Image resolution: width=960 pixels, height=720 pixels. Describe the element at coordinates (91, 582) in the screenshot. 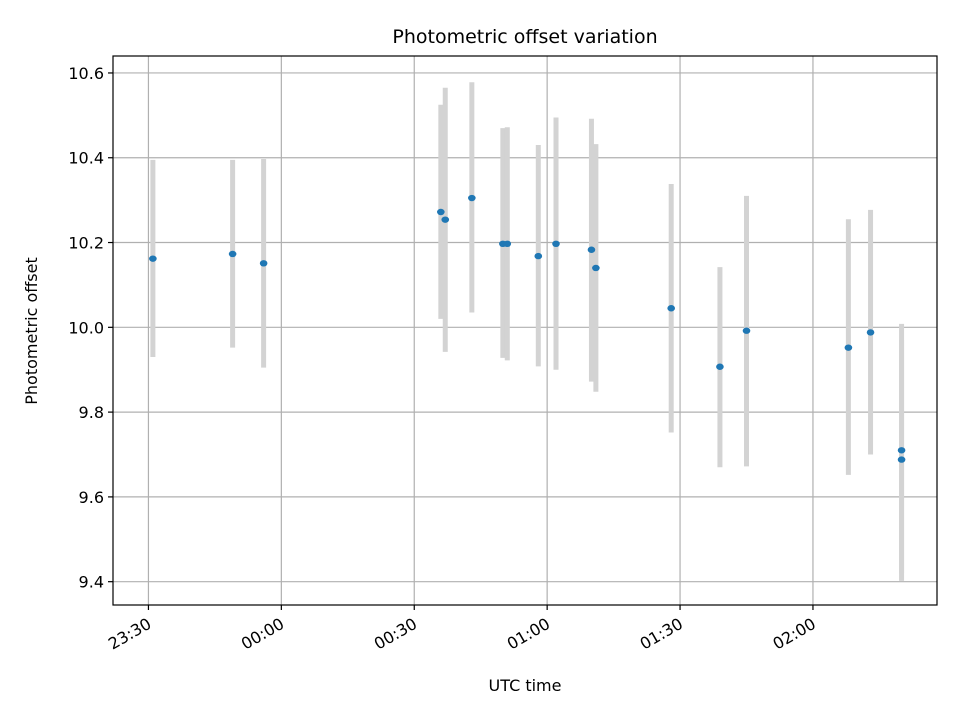

I see `y-tick-label: 9.4` at that location.